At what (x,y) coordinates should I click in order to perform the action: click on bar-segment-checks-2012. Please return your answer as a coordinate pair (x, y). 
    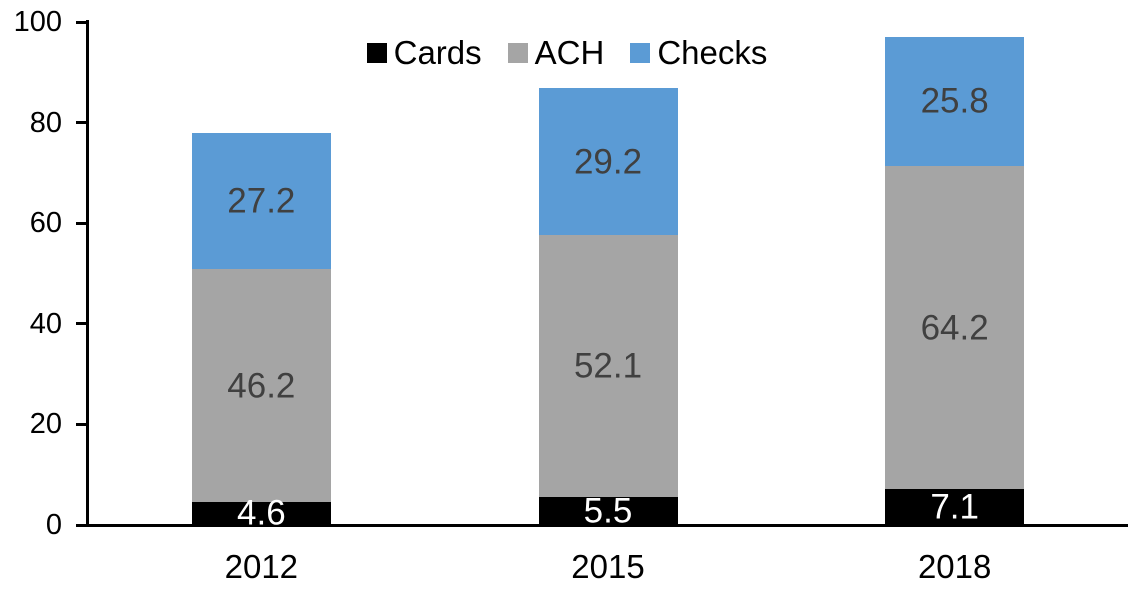
    Looking at the image, I should click on (261, 201).